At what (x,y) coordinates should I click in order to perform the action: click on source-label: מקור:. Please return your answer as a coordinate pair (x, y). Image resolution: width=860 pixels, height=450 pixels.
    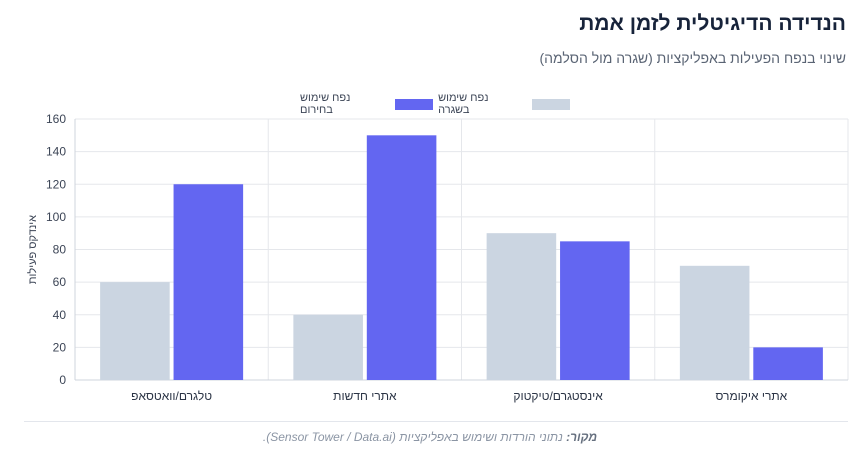
    Looking at the image, I should click on (582, 437).